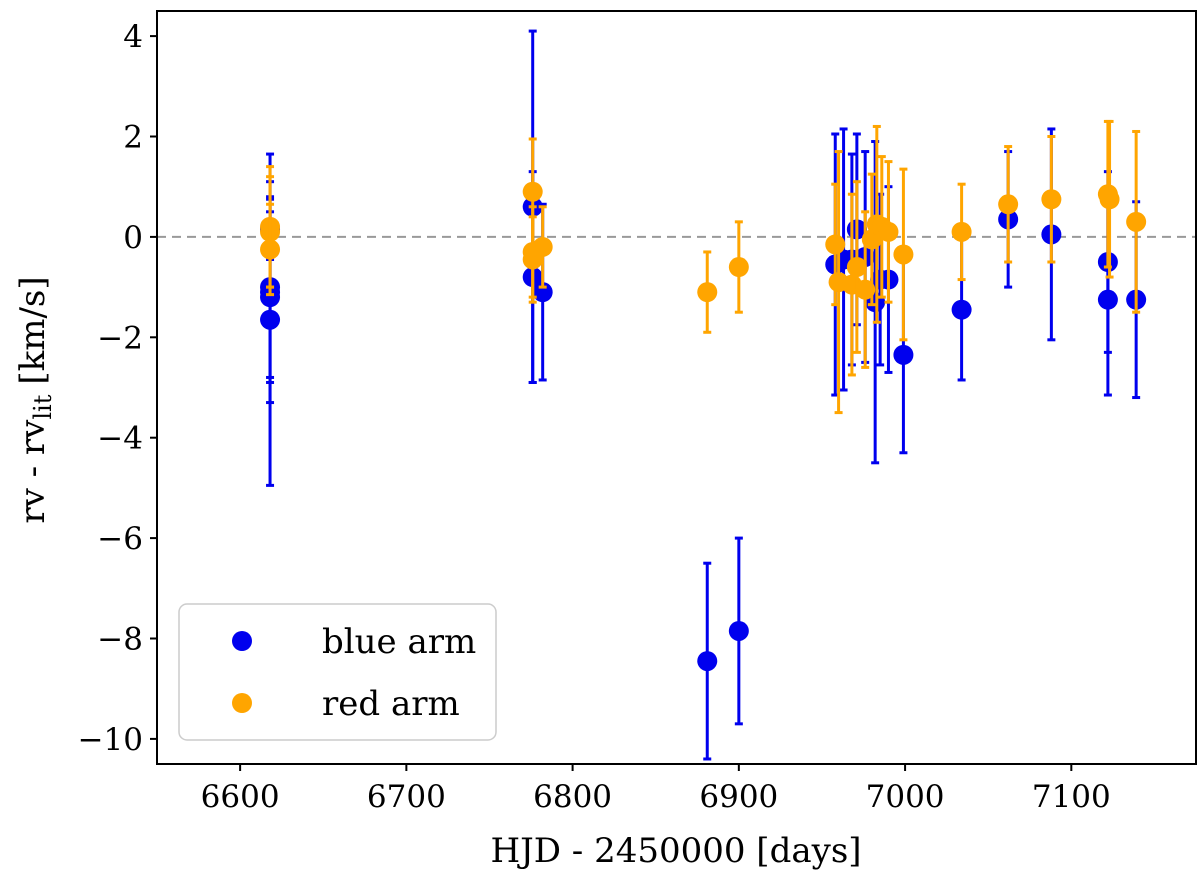  I want to click on legend-label-red-arm: red arm, so click(391, 704).